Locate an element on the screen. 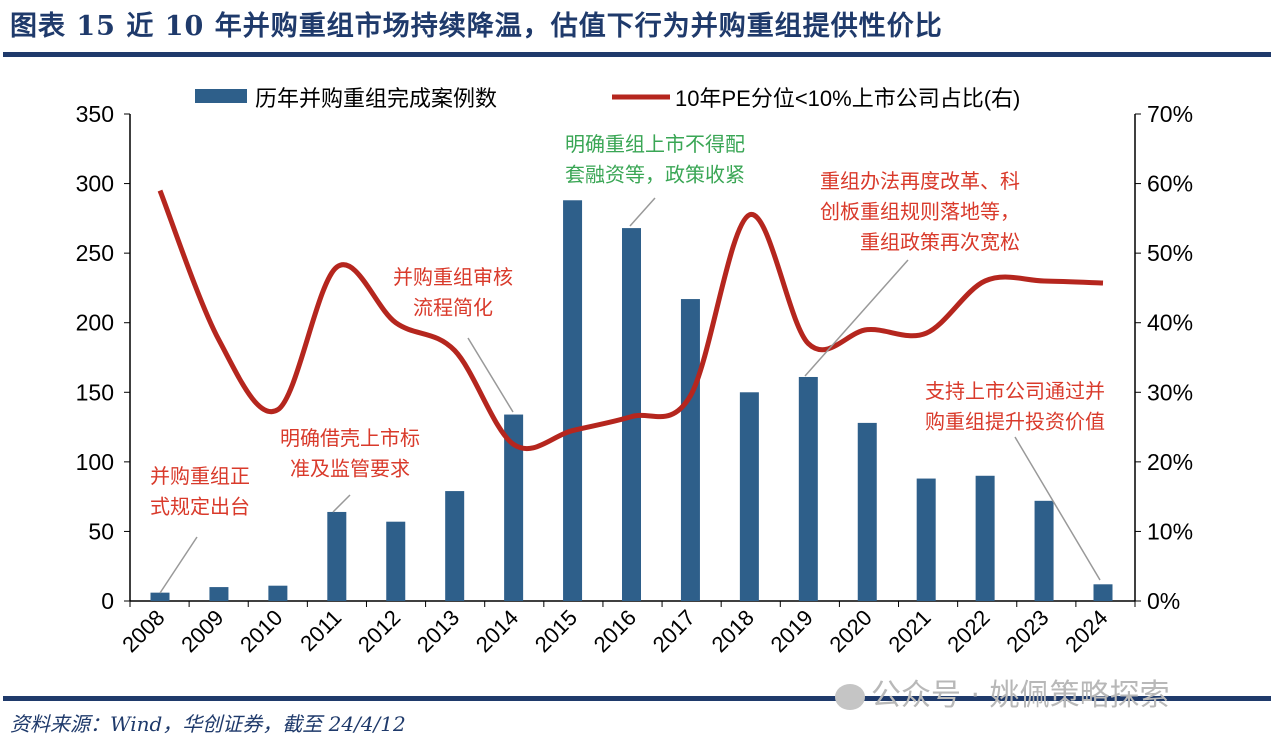  bar-2018 is located at coordinates (749, 496).